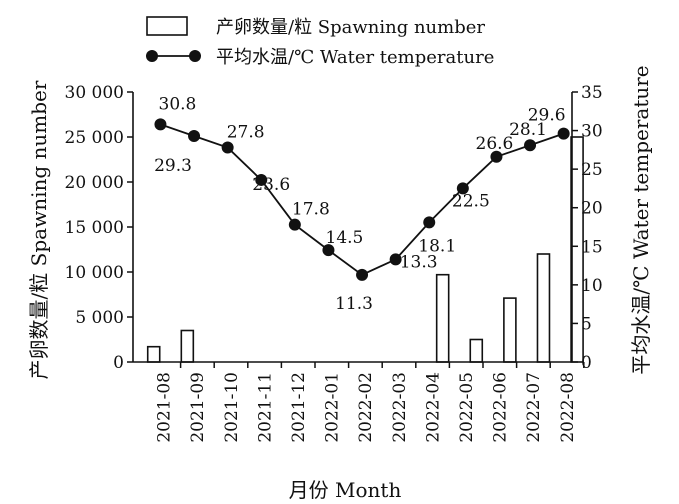 The height and width of the screenshot is (504, 679). What do you see at coordinates (437, 246) in the screenshot?
I see `temperature-label-9: 18.1` at bounding box center [437, 246].